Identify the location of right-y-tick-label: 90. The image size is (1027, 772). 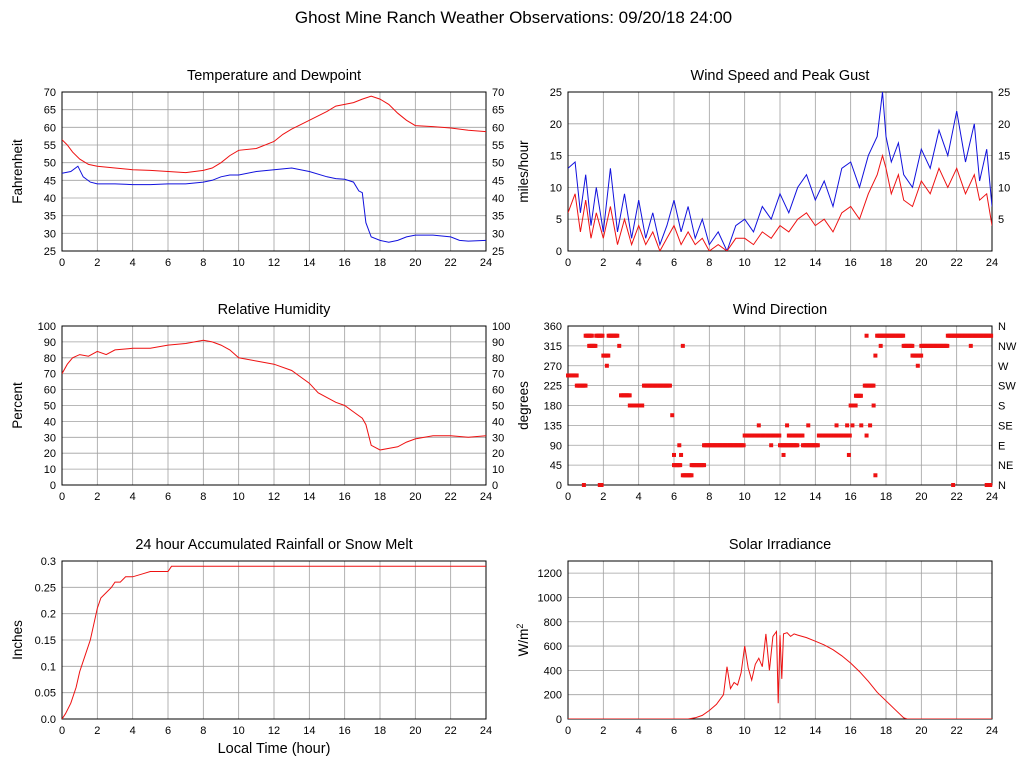
(498, 343).